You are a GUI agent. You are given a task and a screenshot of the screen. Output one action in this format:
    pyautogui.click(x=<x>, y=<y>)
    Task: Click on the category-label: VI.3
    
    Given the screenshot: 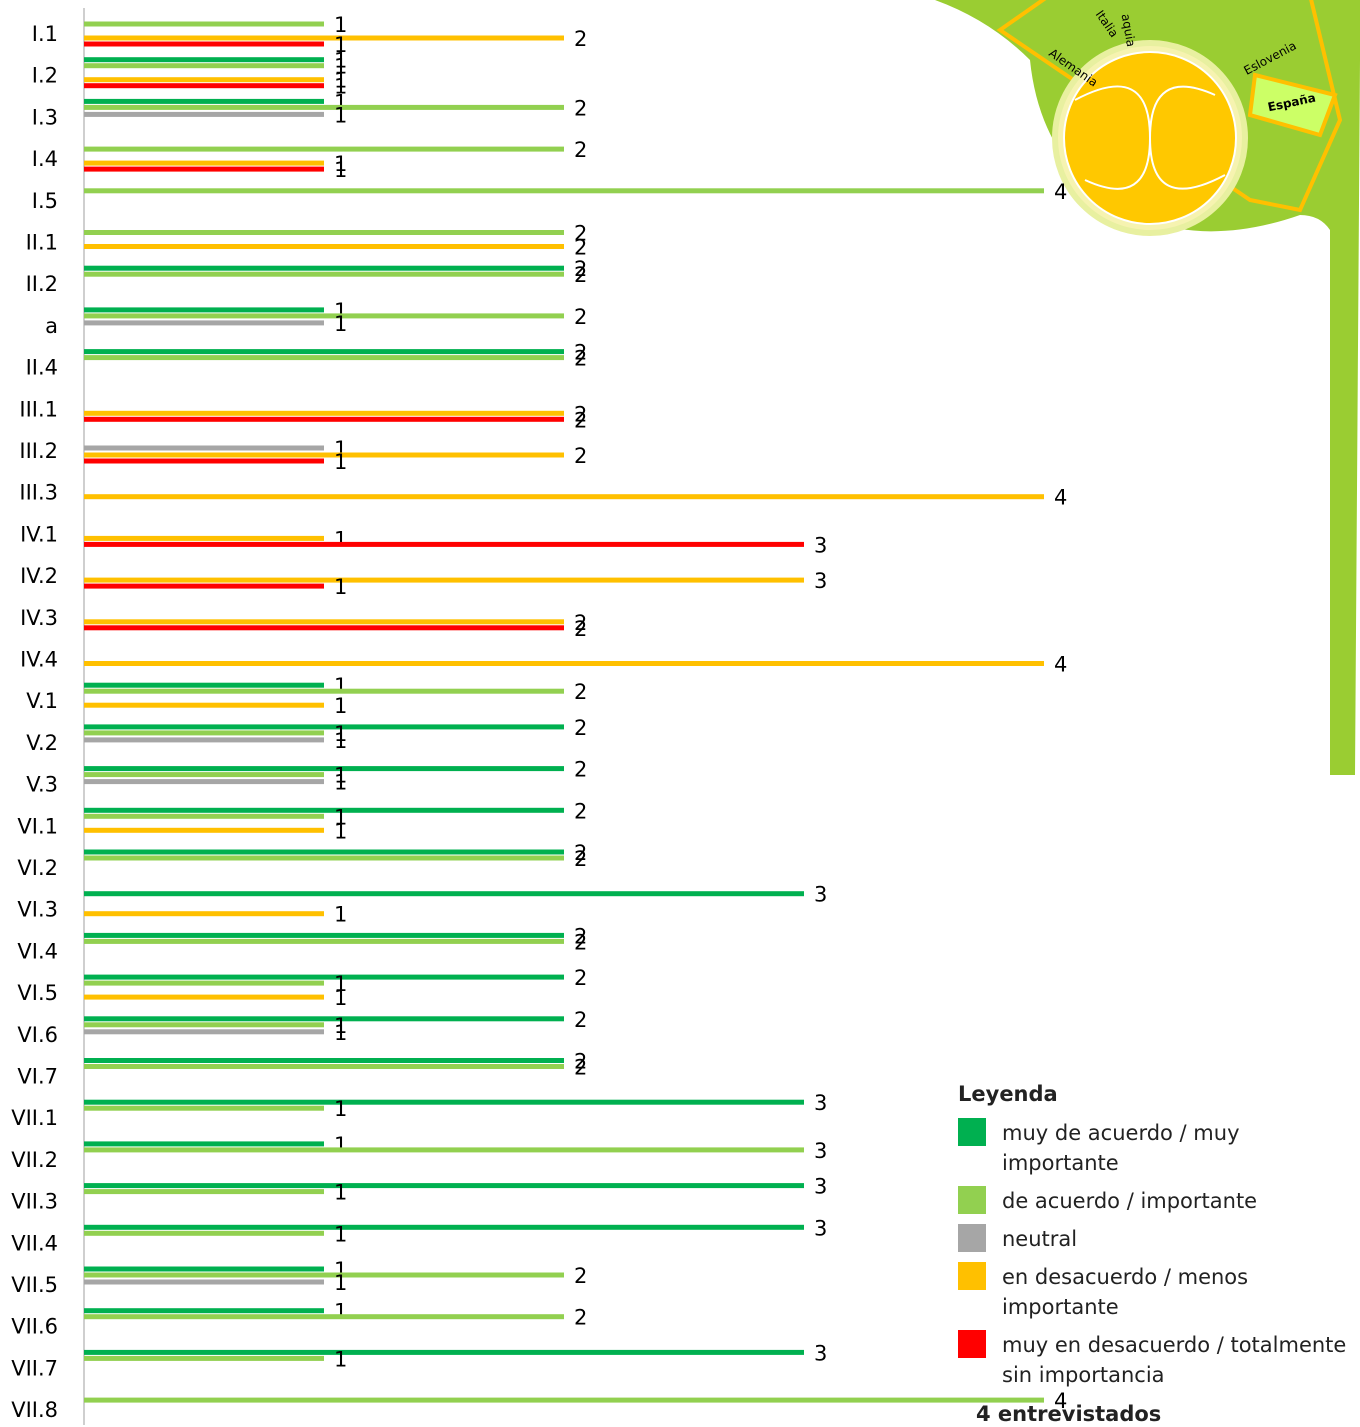 What is the action you would take?
    pyautogui.click(x=37, y=910)
    